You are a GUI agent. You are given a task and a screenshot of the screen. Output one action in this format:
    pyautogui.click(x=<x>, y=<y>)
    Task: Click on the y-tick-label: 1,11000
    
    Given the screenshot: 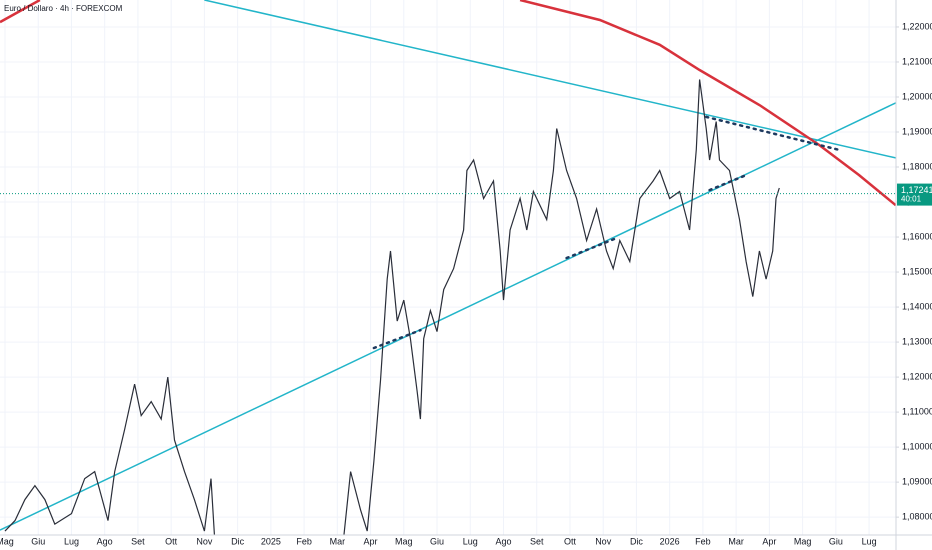 What is the action you would take?
    pyautogui.click(x=917, y=411)
    